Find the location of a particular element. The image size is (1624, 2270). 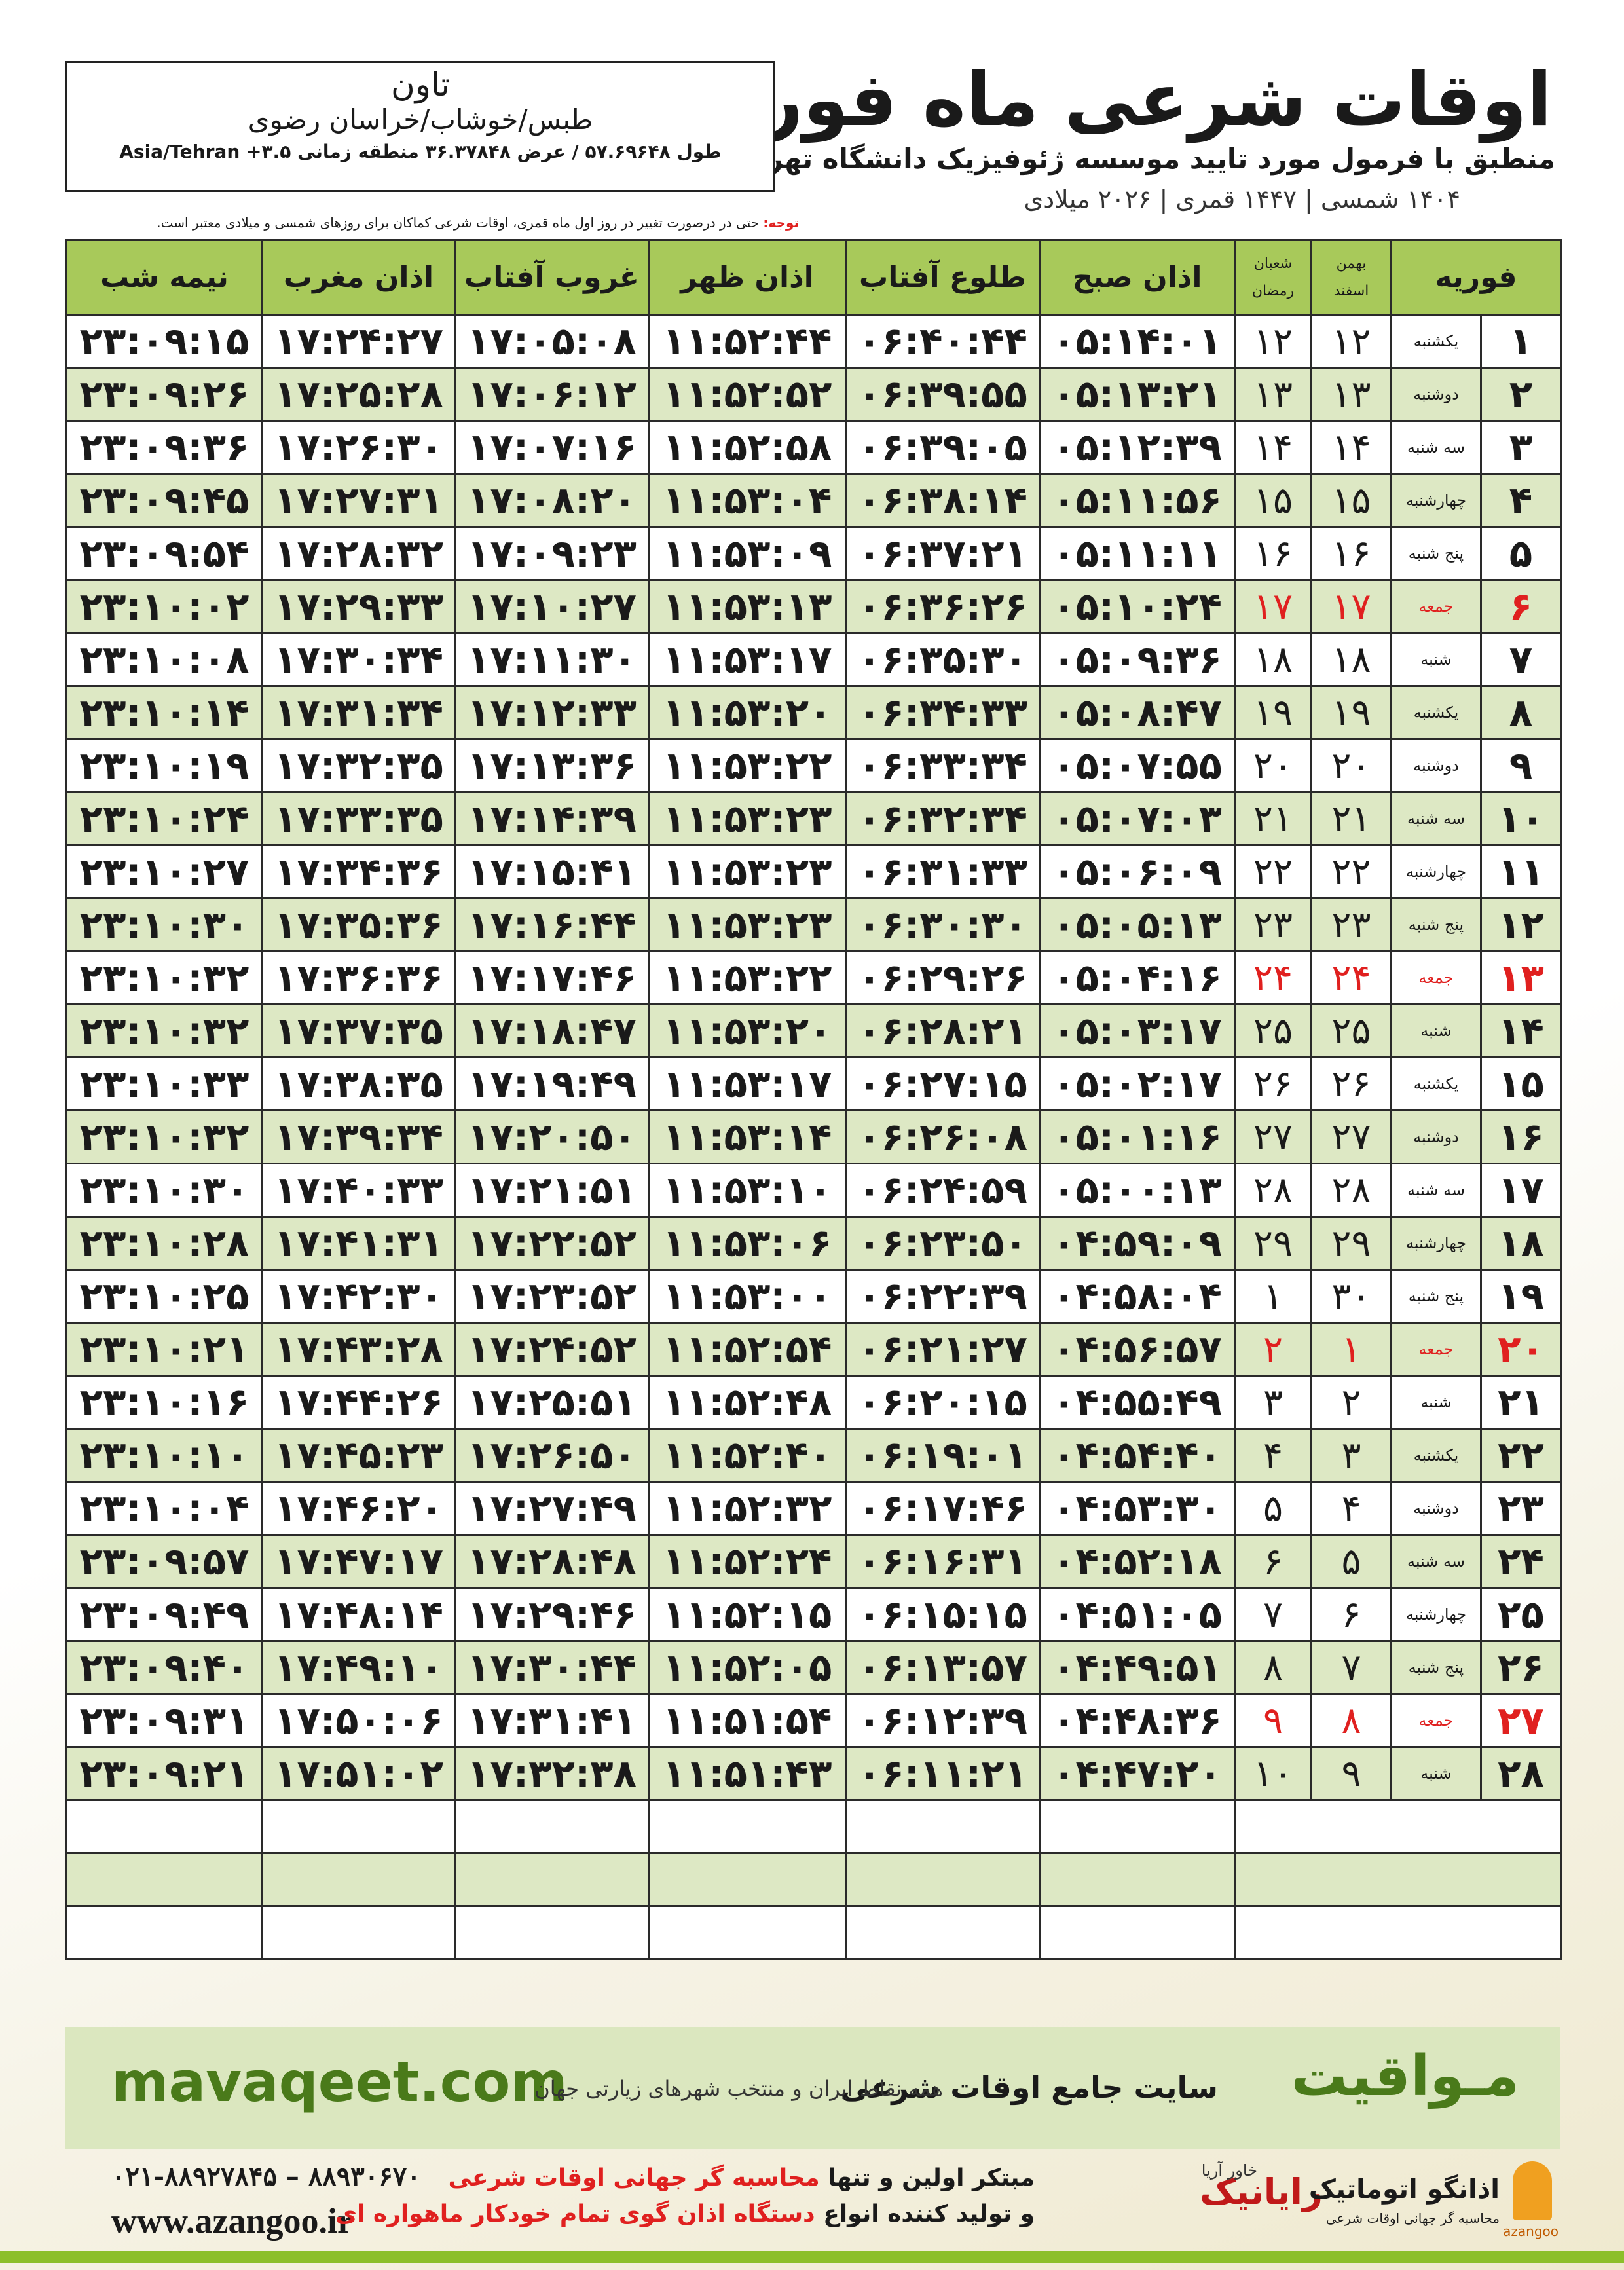

lunar-cell: ۱۸ is located at coordinates (1273, 659).